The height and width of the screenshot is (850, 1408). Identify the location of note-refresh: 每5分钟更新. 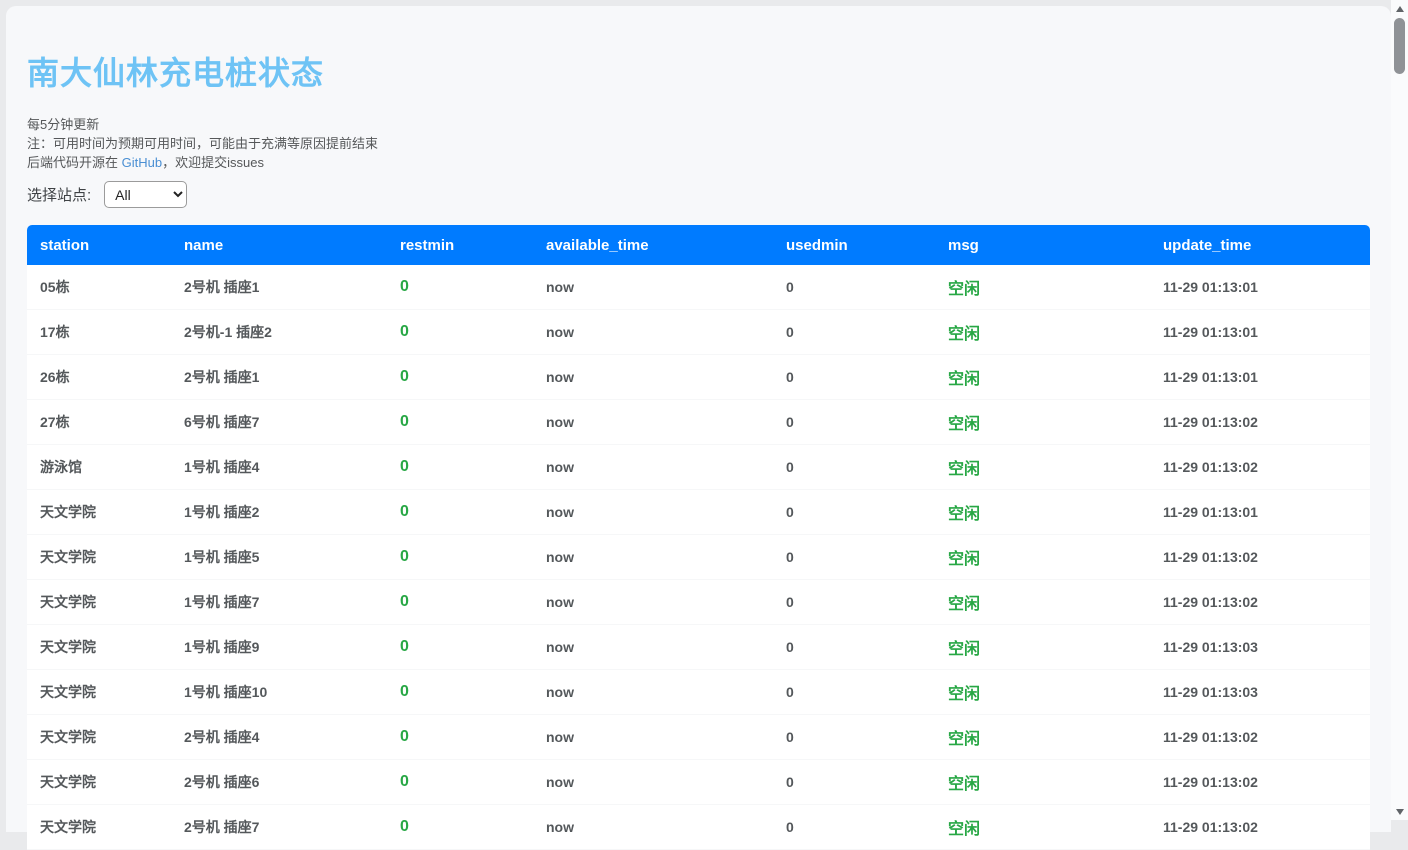
(698, 124).